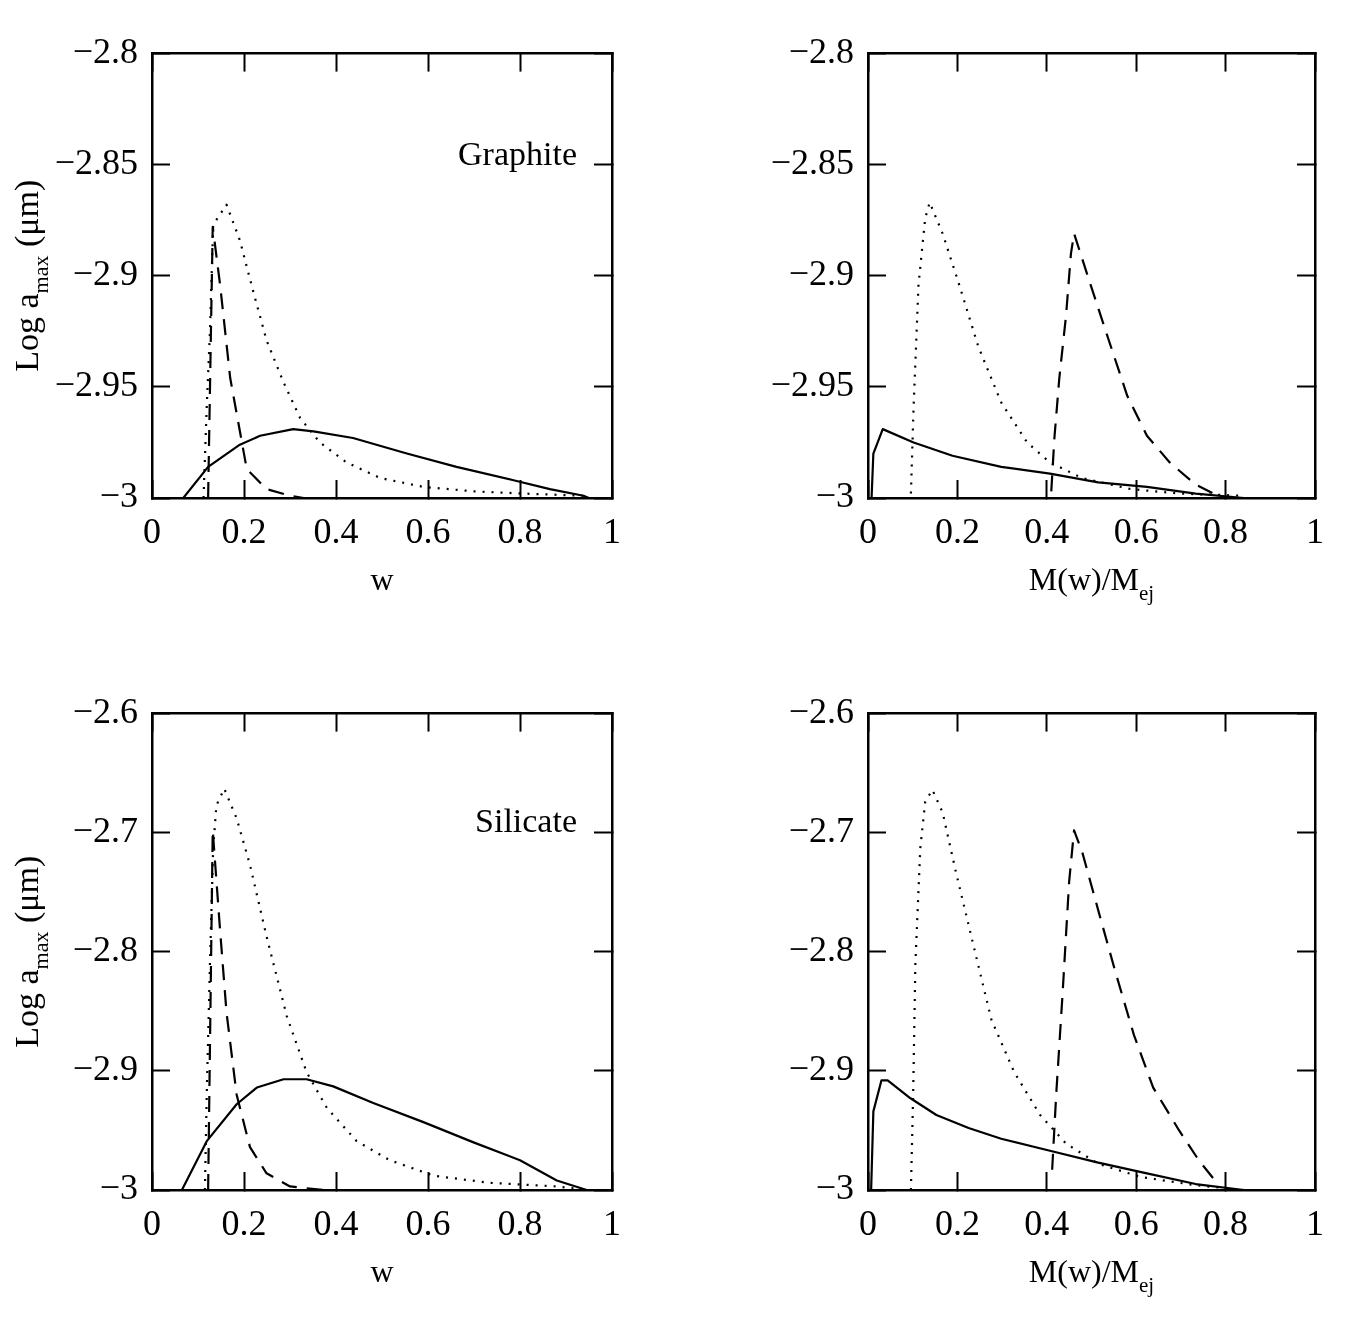 The image size is (1356, 1320). What do you see at coordinates (517, 153) in the screenshot?
I see `annotation: Graphite` at bounding box center [517, 153].